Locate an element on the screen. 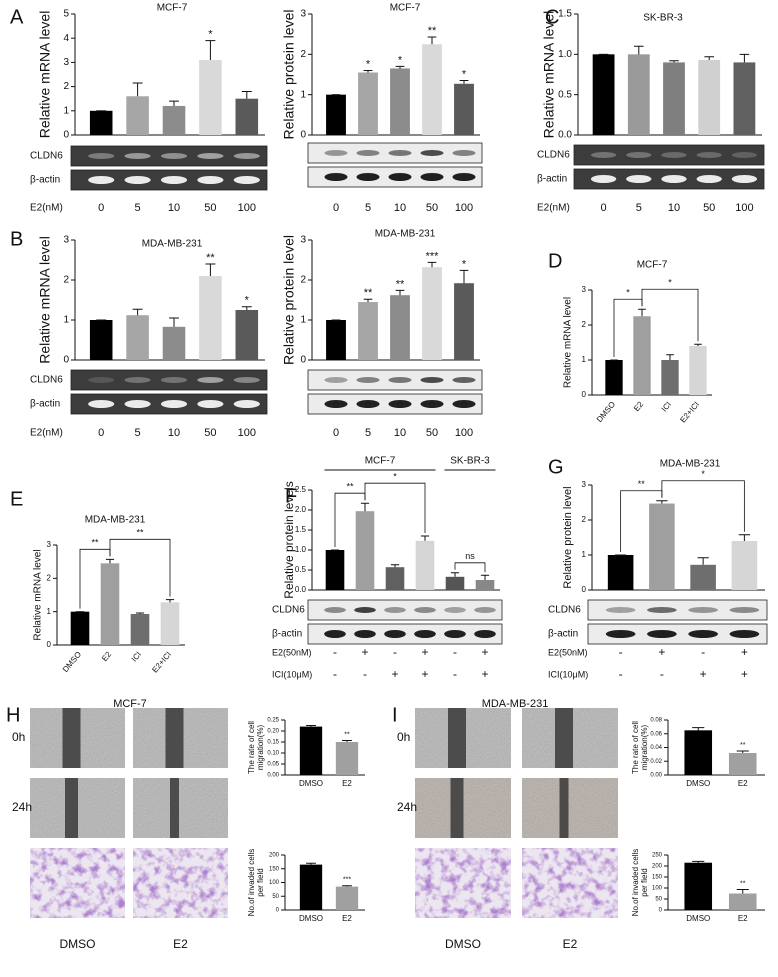 This screenshot has width=778, height=977. y-tick-label: 200 is located at coordinates (274, 856).